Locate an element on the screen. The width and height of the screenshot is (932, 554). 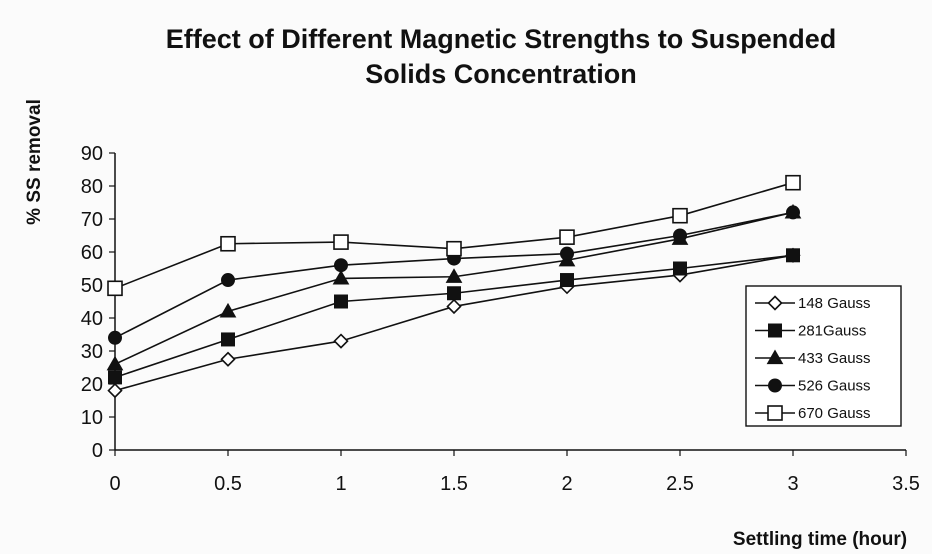
legend-item: 526 Gauss is located at coordinates (813, 386).